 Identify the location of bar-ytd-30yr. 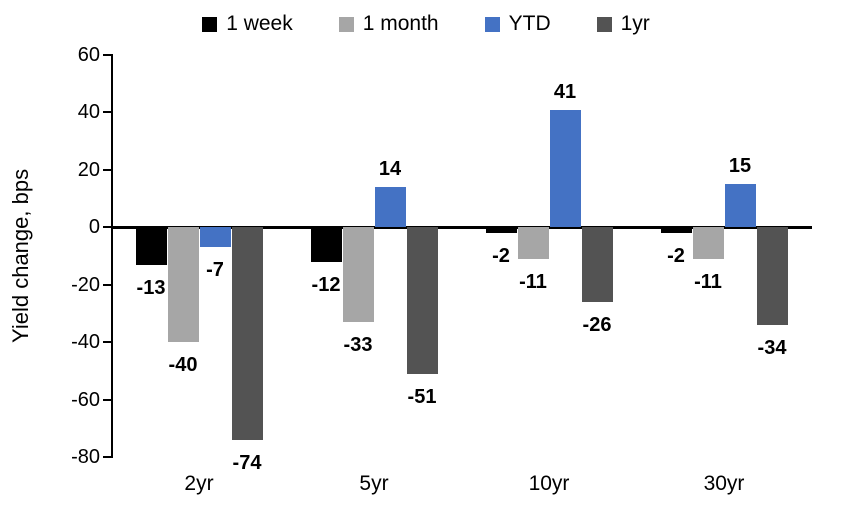
(740, 206).